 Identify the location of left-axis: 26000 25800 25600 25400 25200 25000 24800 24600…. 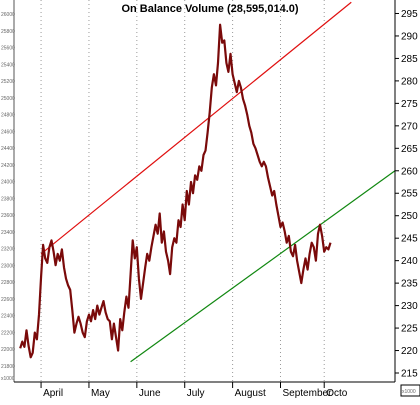
(8, 191).